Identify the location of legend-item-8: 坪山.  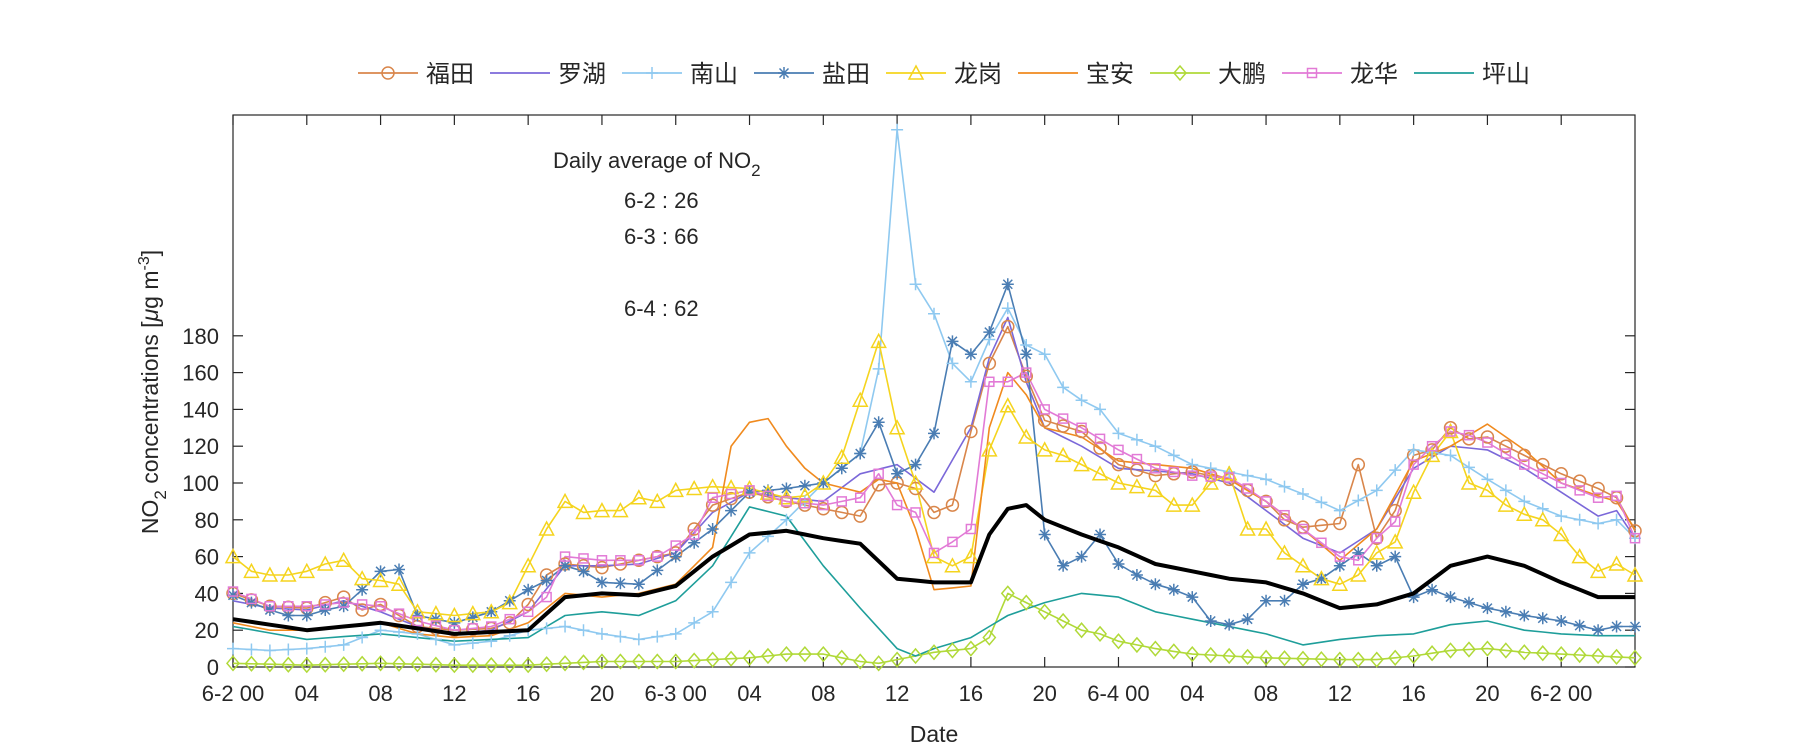
(1472, 74).